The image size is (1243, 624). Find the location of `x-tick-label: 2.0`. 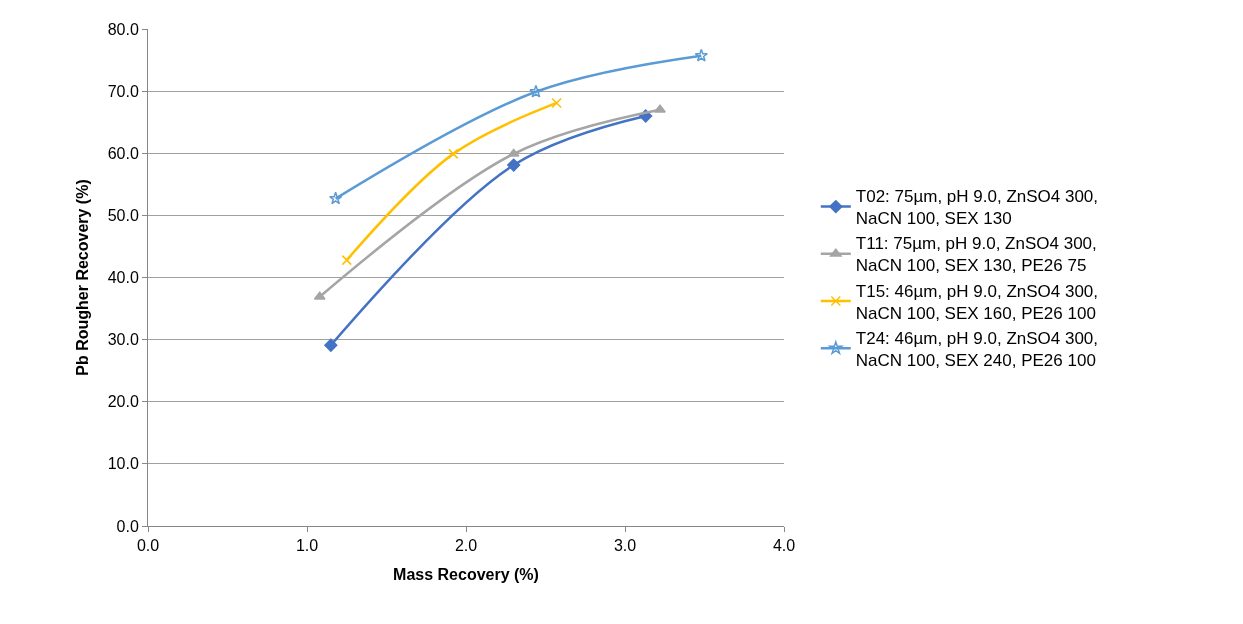

x-tick-label: 2.0 is located at coordinates (466, 546).